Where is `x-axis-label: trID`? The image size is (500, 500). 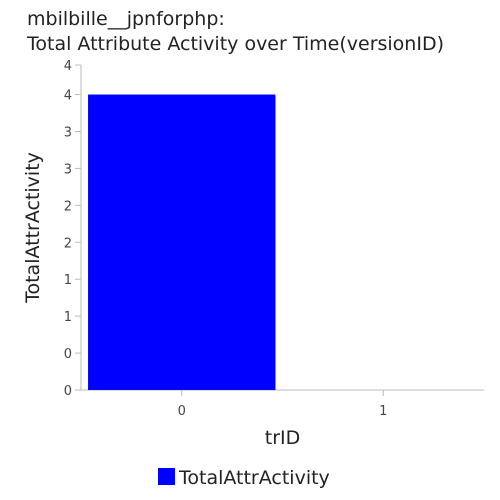 x-axis-label: trID is located at coordinates (283, 438).